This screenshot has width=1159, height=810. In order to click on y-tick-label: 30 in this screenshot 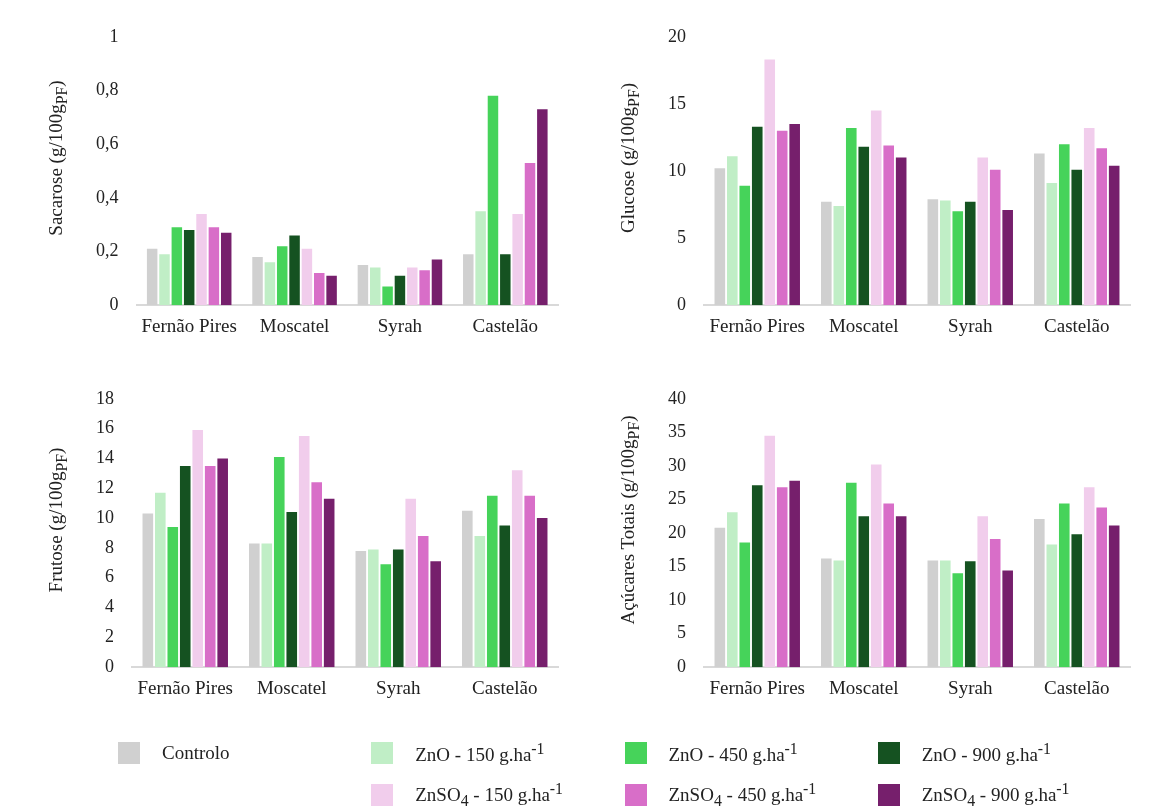, I will do `click(676, 464)`.